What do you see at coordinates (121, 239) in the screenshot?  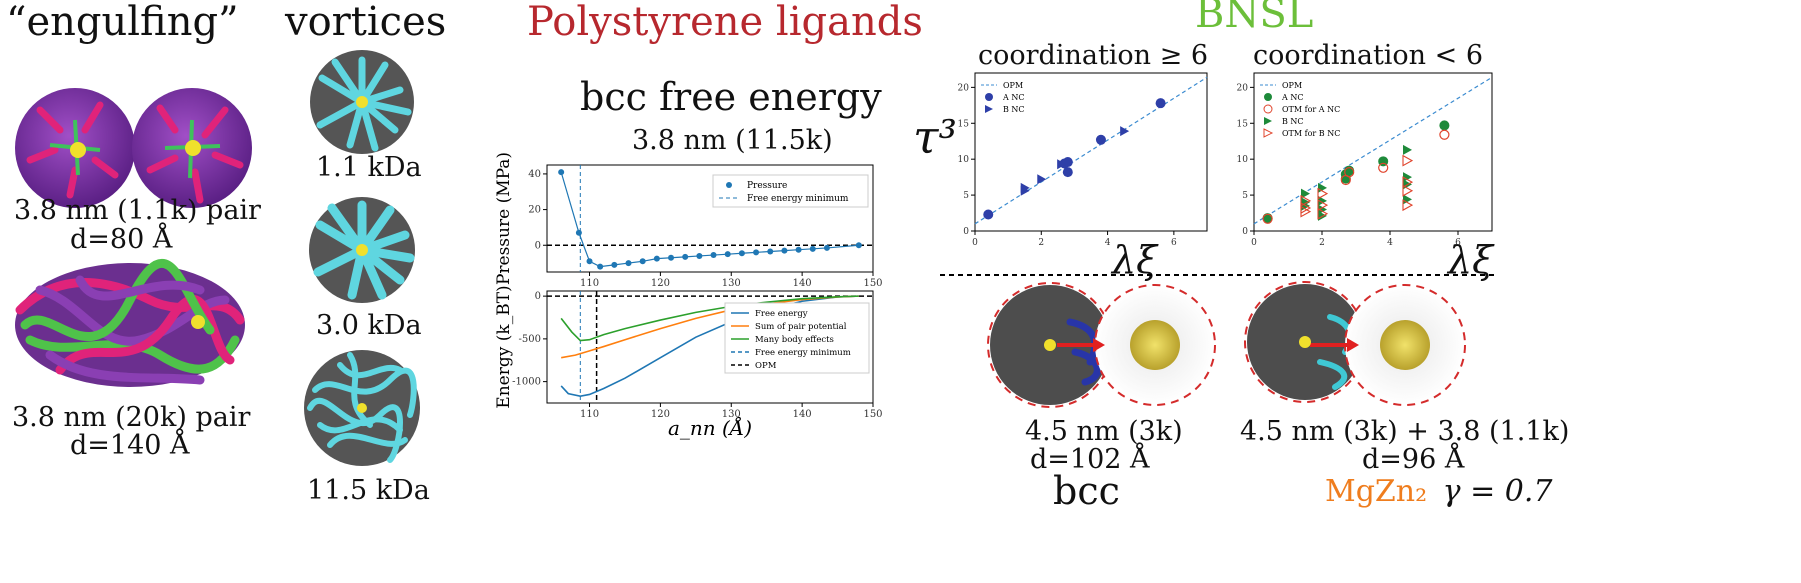 I see `pair1-distance: d=80 Å` at bounding box center [121, 239].